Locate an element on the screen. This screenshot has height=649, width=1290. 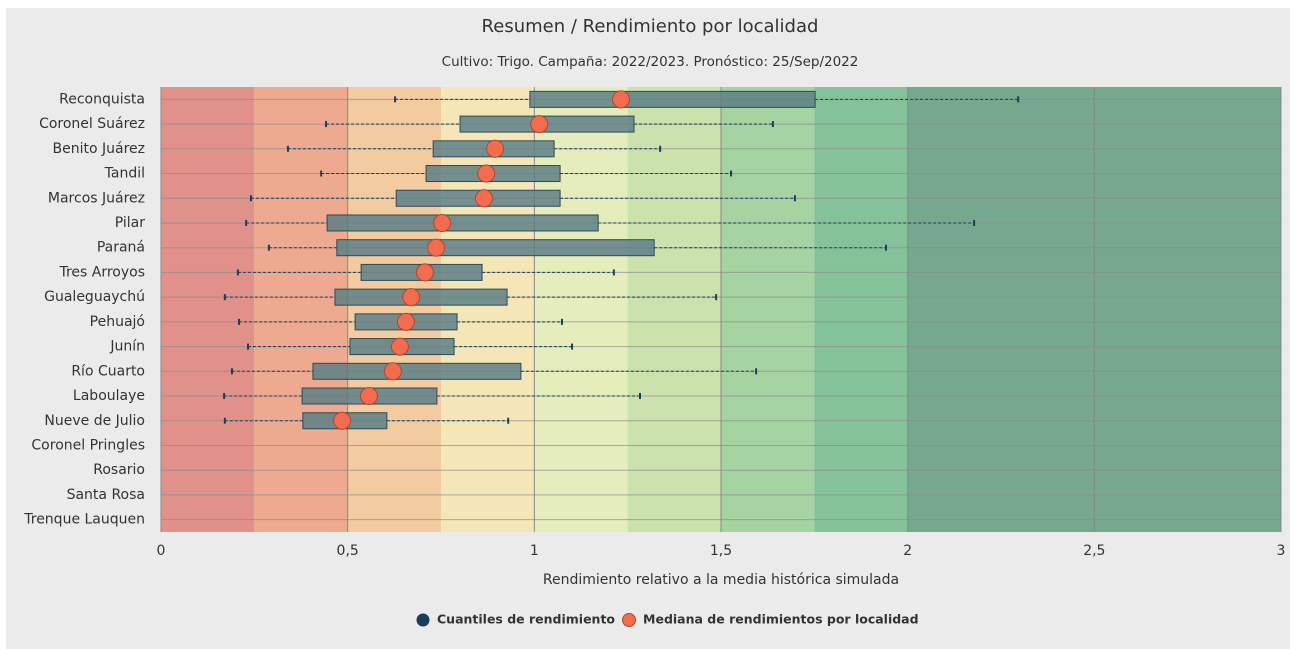
chart-title: Resumen / Rendimiento por localidad is located at coordinates (650, 26).